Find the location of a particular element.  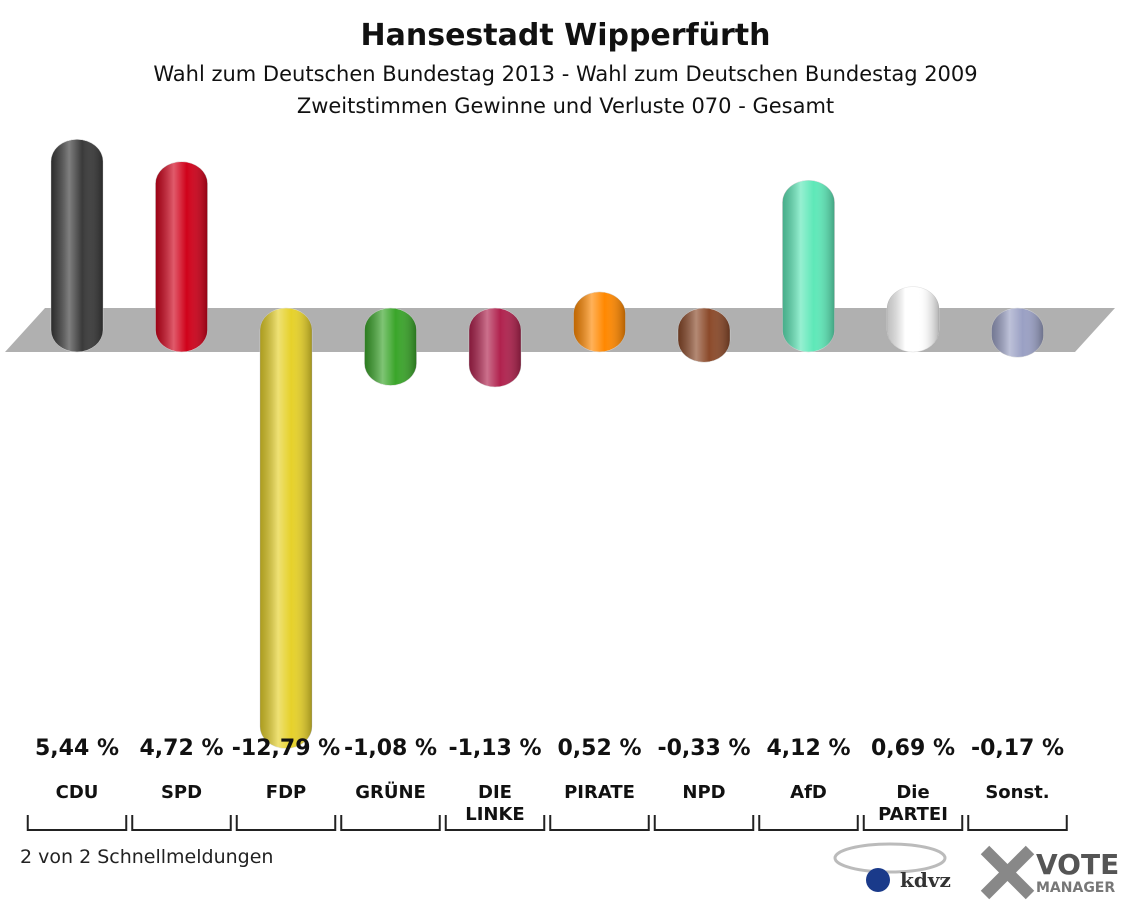

value-label: 4,72 % is located at coordinates (181, 748).